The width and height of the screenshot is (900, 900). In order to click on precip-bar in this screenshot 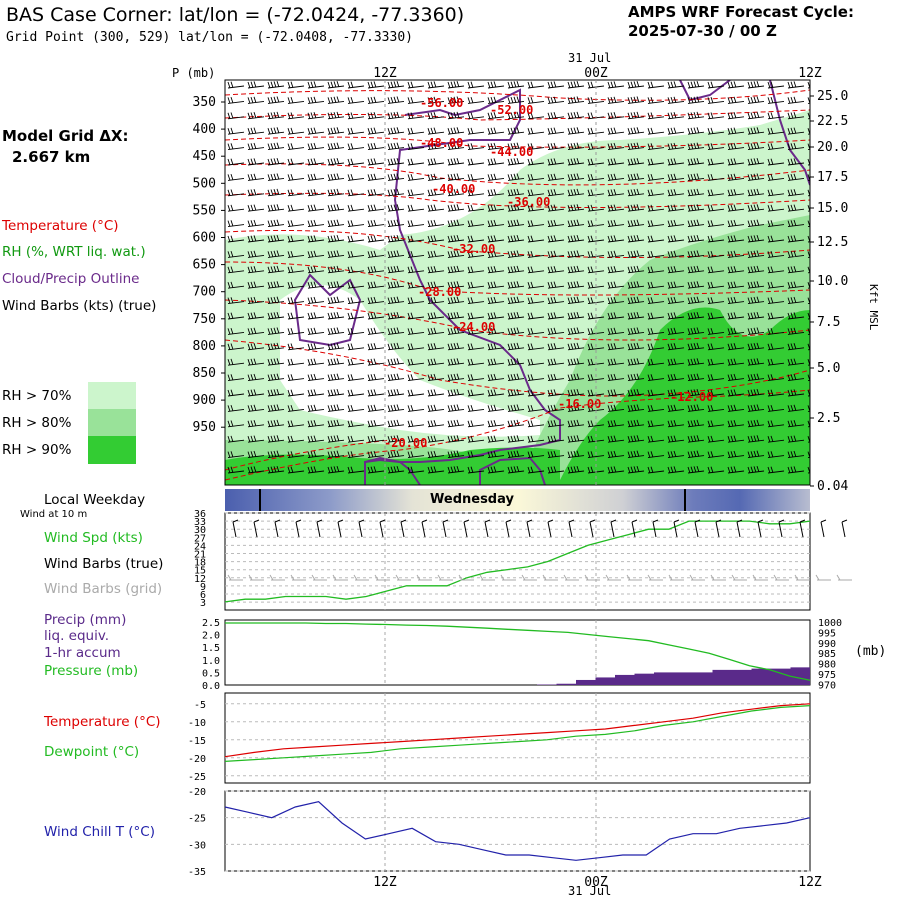, I will do `click(703, 678)`.